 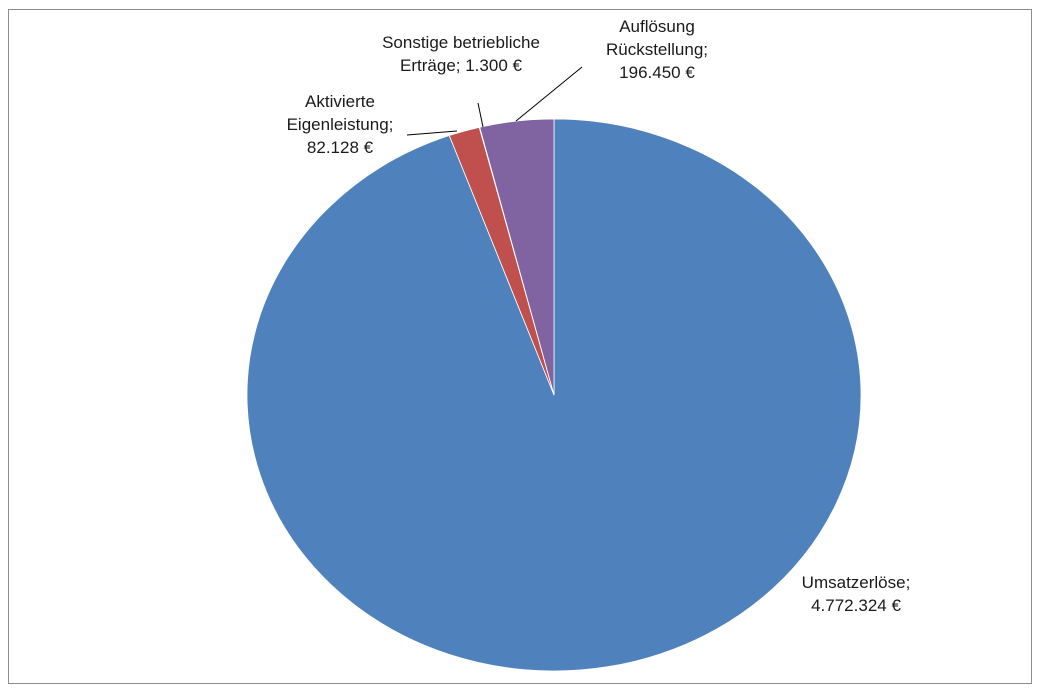 What do you see at coordinates (856, 582) in the screenshot?
I see `data-label-line: Umsatzerlöse;` at bounding box center [856, 582].